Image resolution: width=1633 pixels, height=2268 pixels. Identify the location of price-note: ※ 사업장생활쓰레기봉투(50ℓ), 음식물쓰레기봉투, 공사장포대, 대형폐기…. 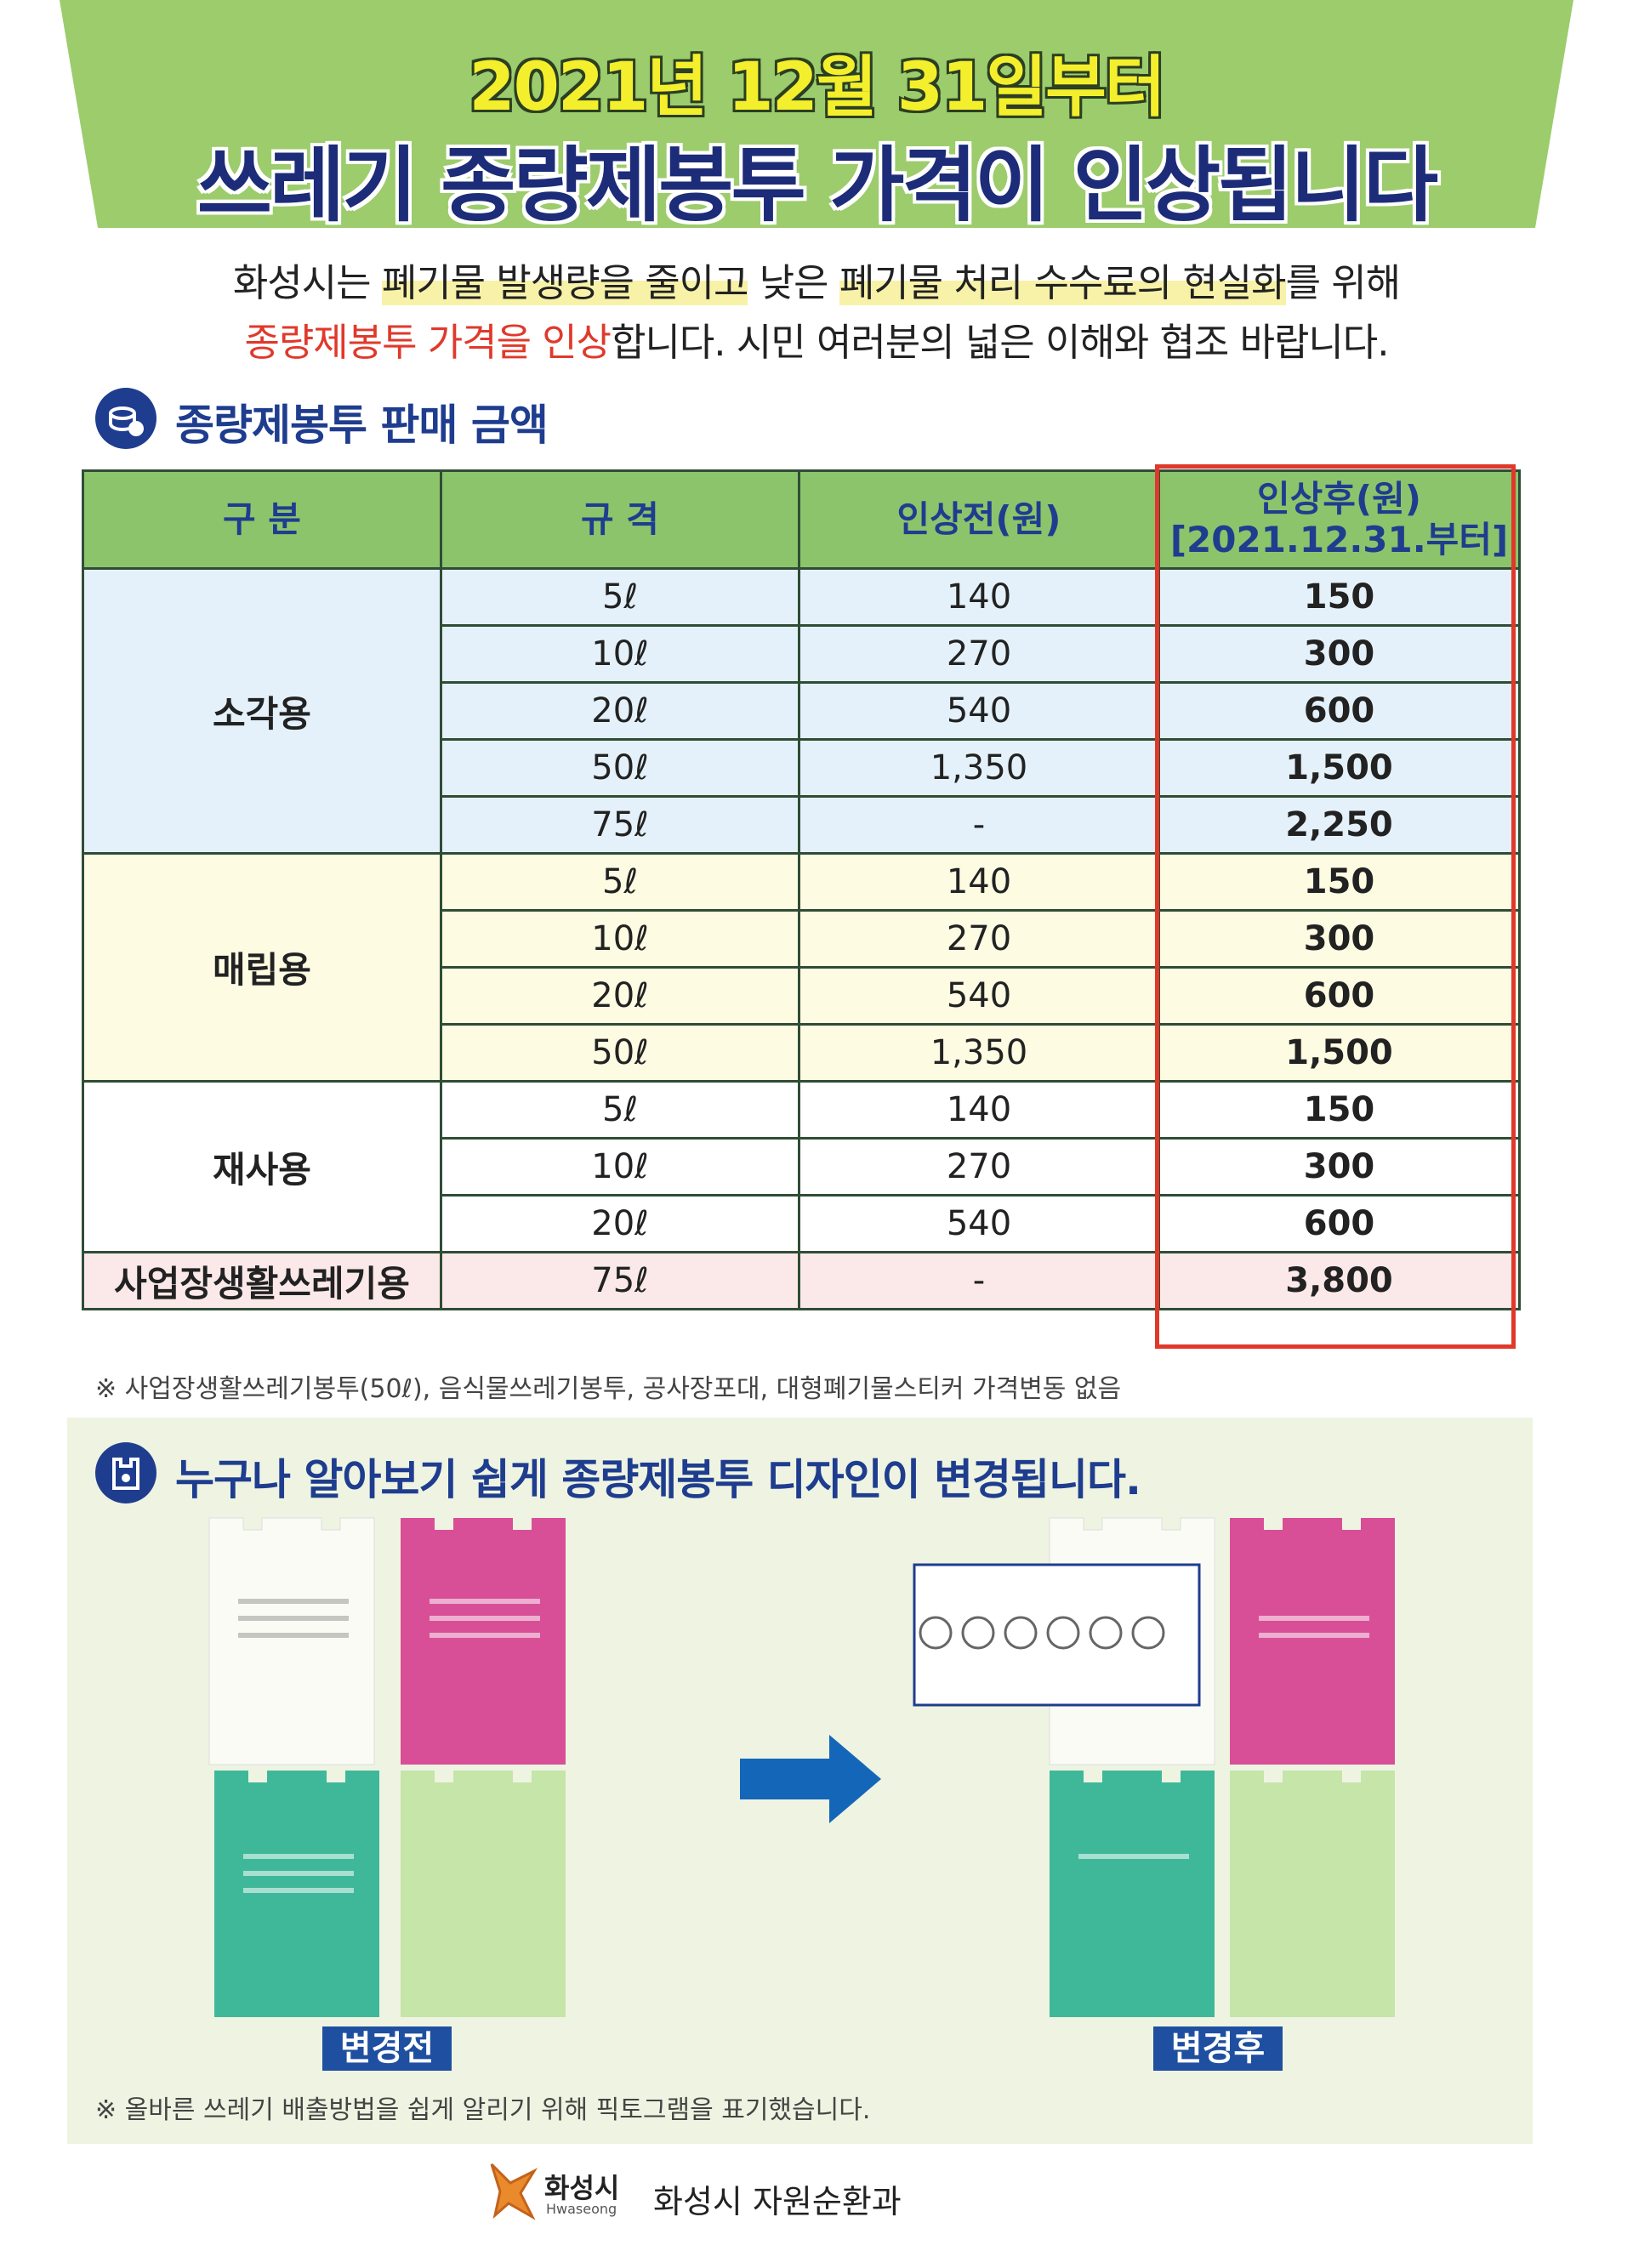
(608, 1389).